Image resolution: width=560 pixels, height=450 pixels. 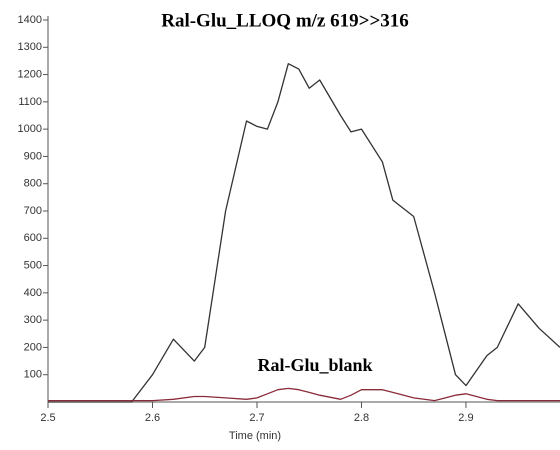 I want to click on y-tick-label: 1100, so click(x=30, y=102).